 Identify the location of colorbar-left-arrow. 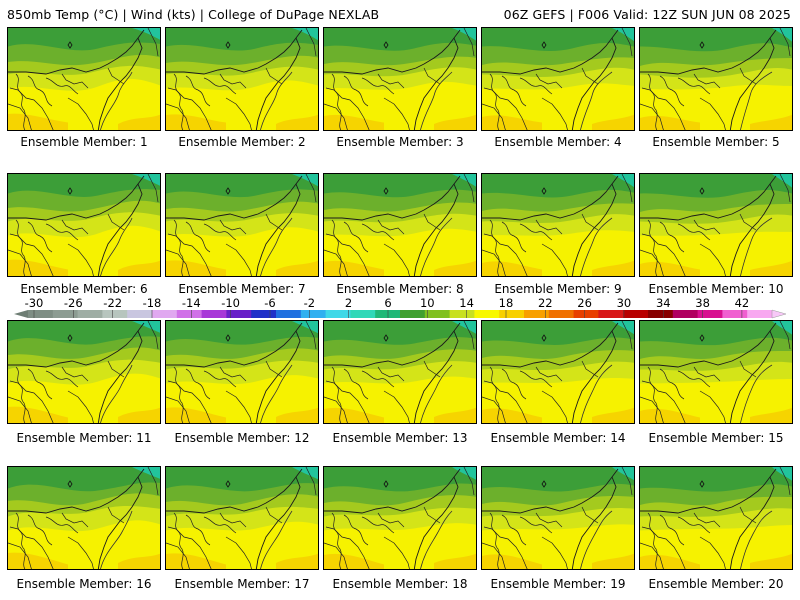
(21, 314).